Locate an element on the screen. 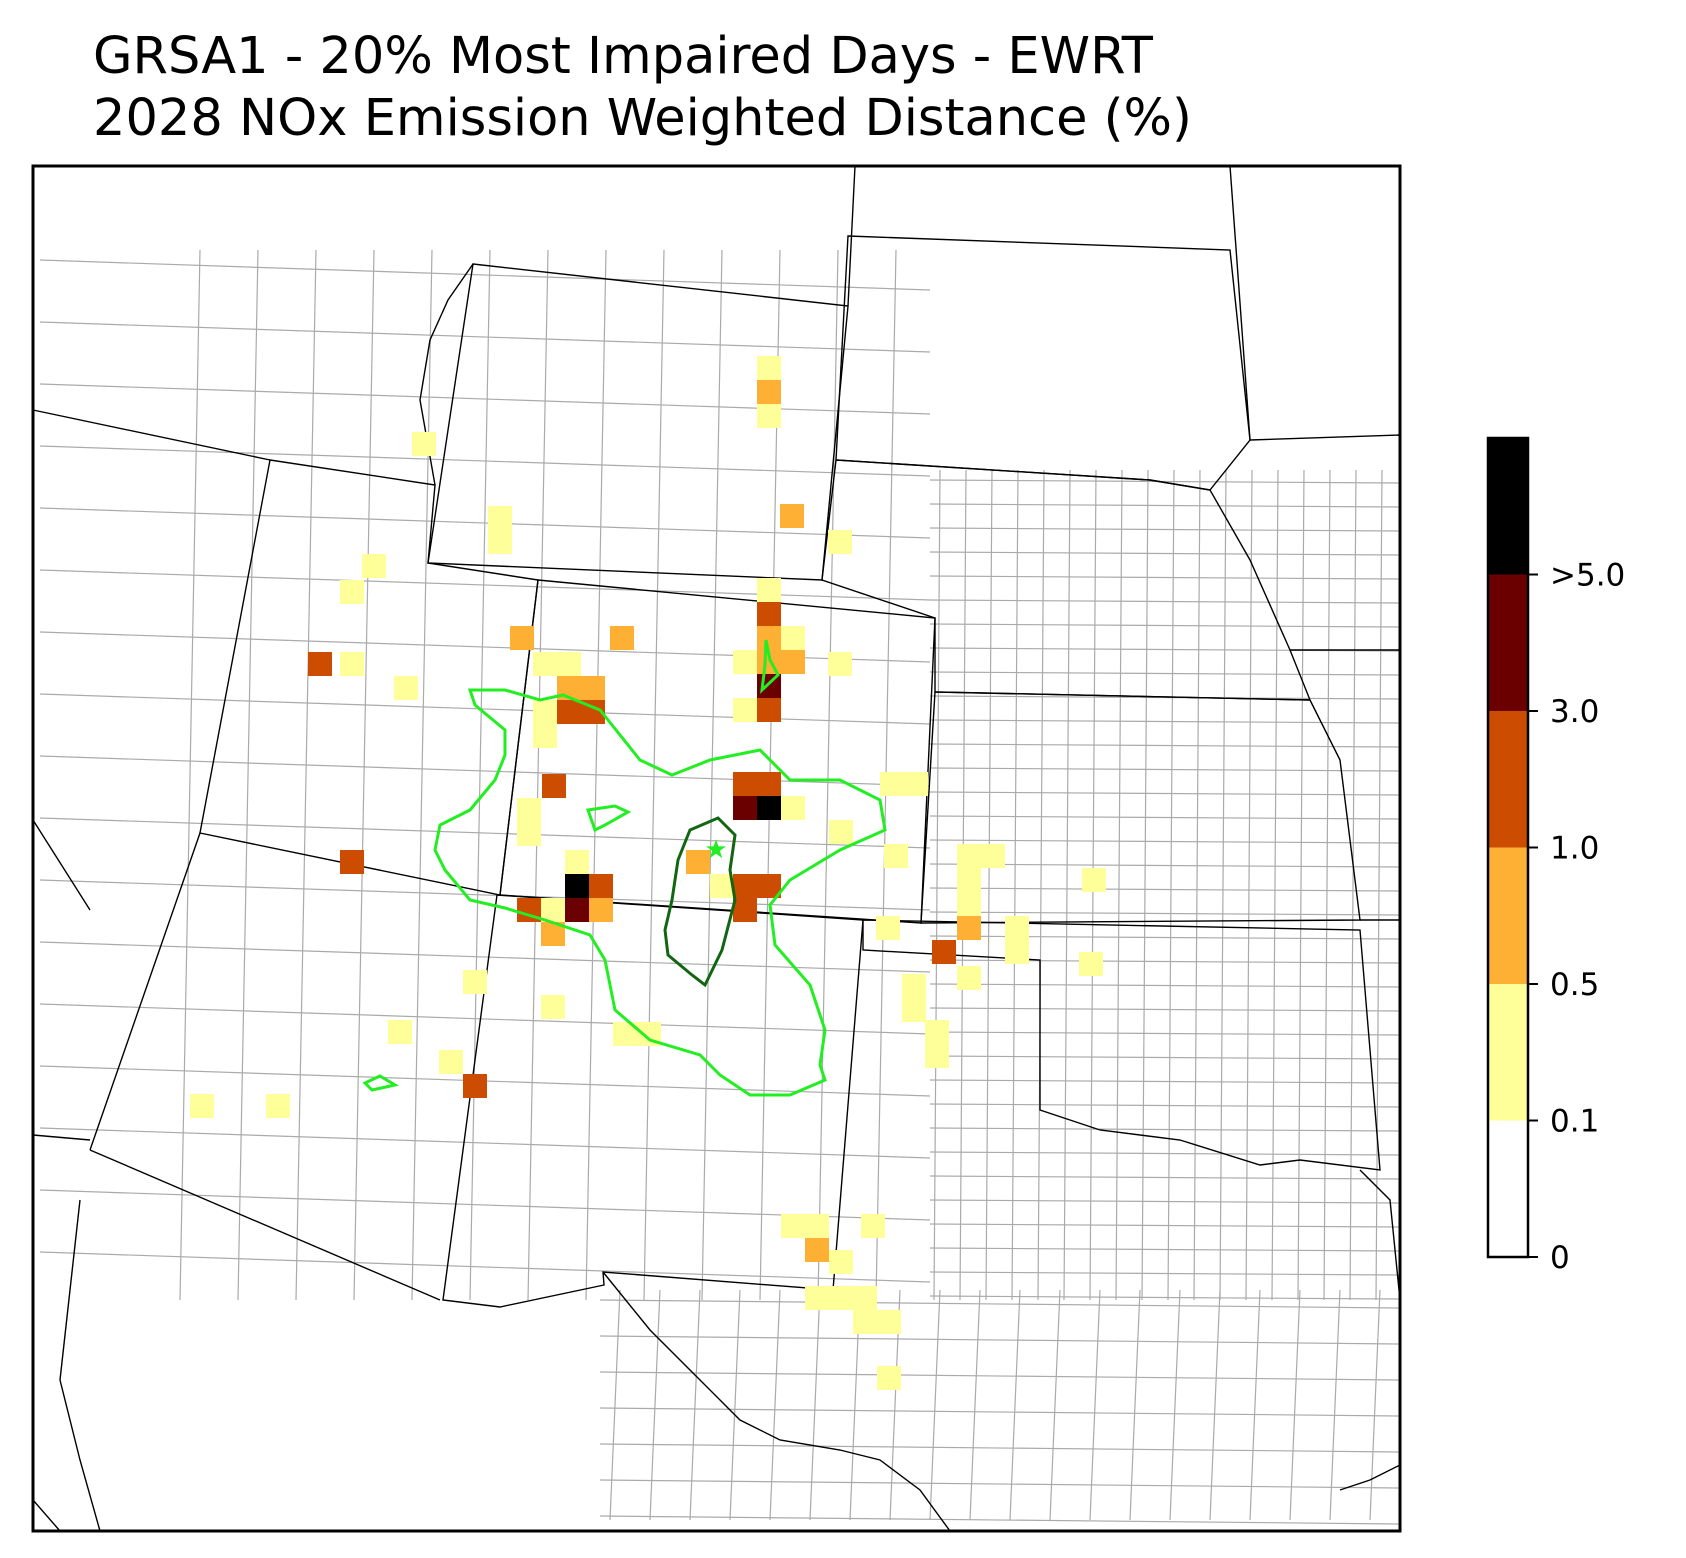  outer-contour-north is located at coordinates (770, 666).